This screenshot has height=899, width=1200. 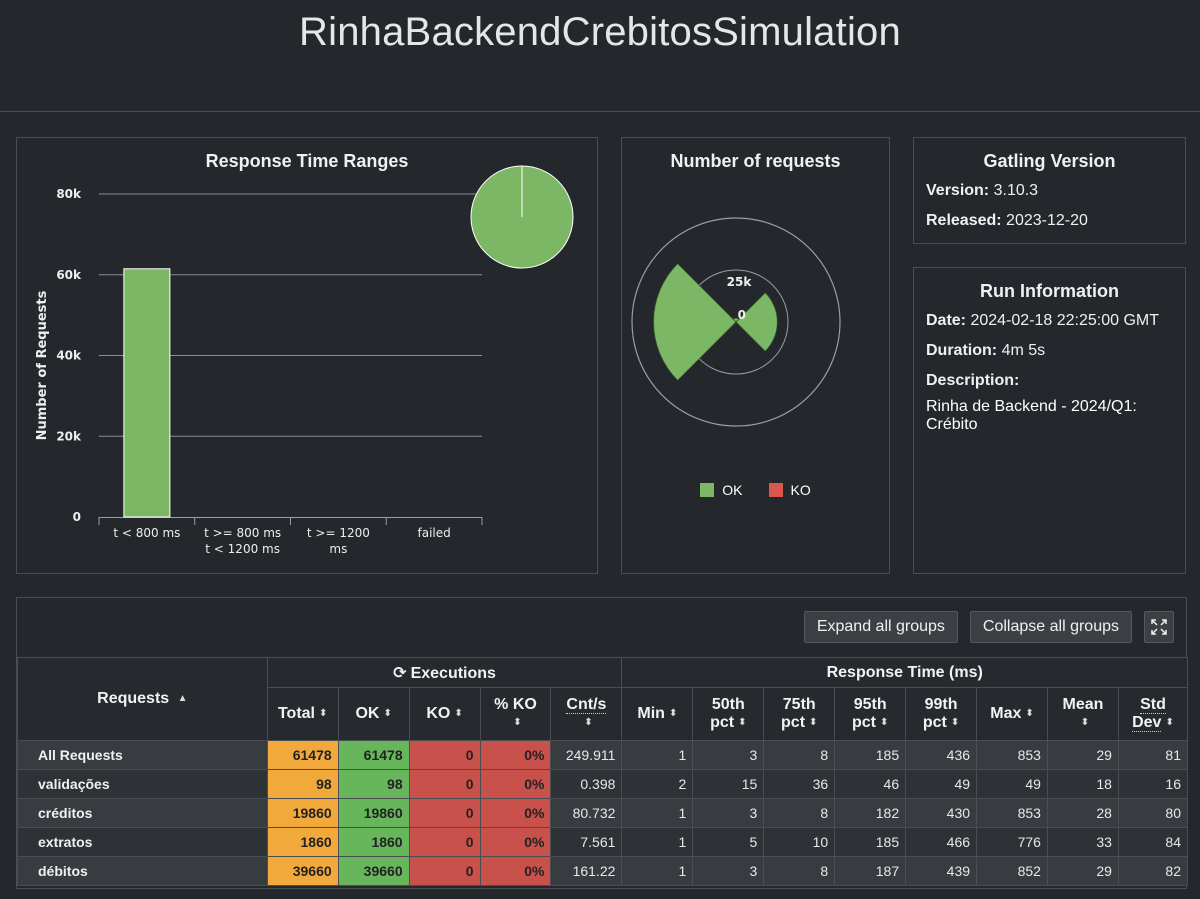 What do you see at coordinates (69, 436) in the screenshot?
I see `y-tick-label: 20k` at bounding box center [69, 436].